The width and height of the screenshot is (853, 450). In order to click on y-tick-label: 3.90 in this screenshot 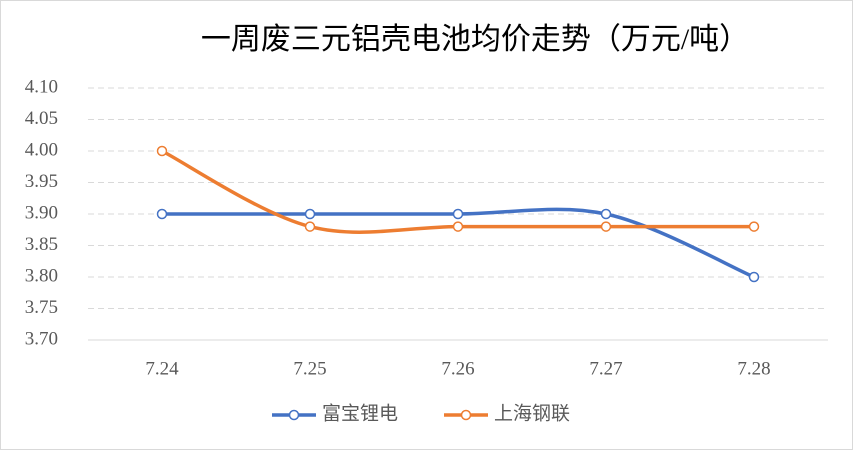, I will do `click(41, 212)`.